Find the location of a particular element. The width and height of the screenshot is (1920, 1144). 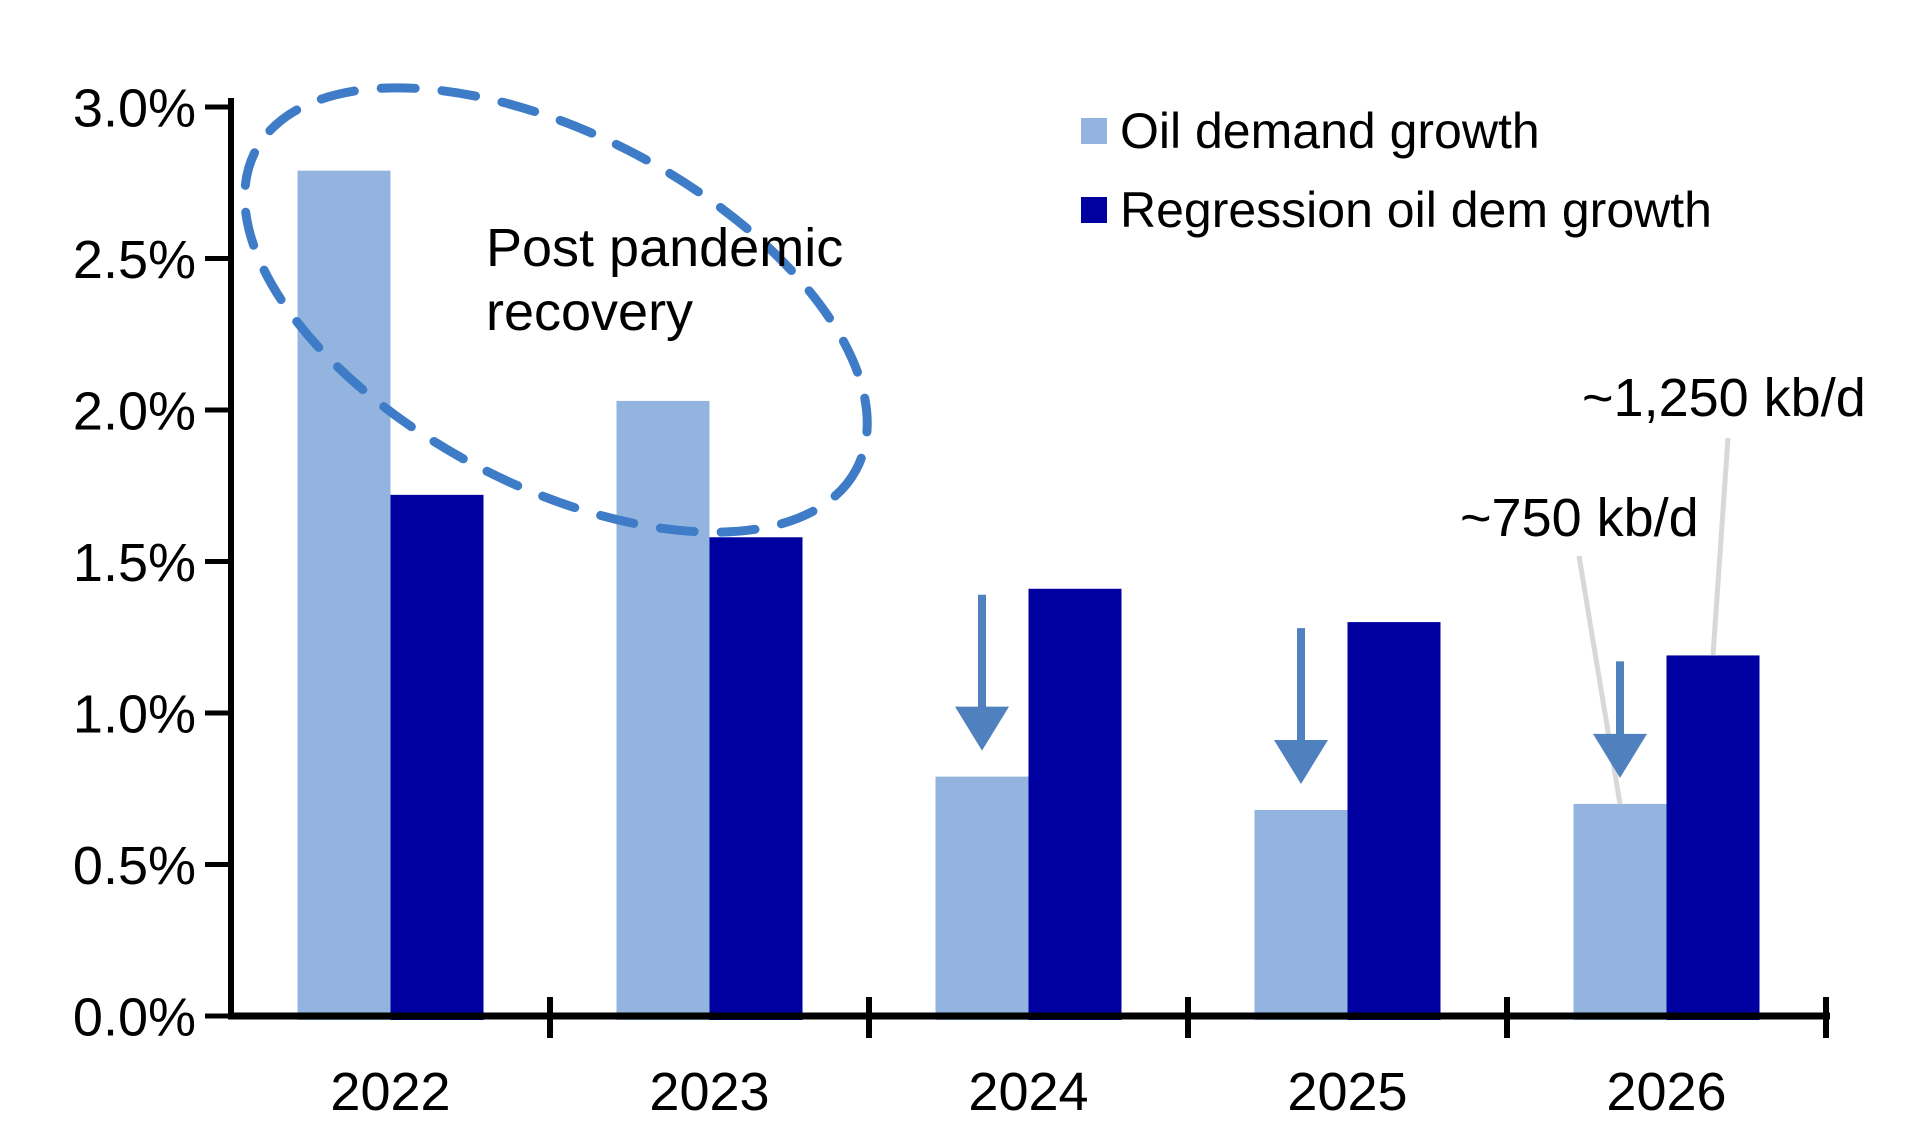

y-tick-label-2.5%: 2.5% is located at coordinates (134, 260).